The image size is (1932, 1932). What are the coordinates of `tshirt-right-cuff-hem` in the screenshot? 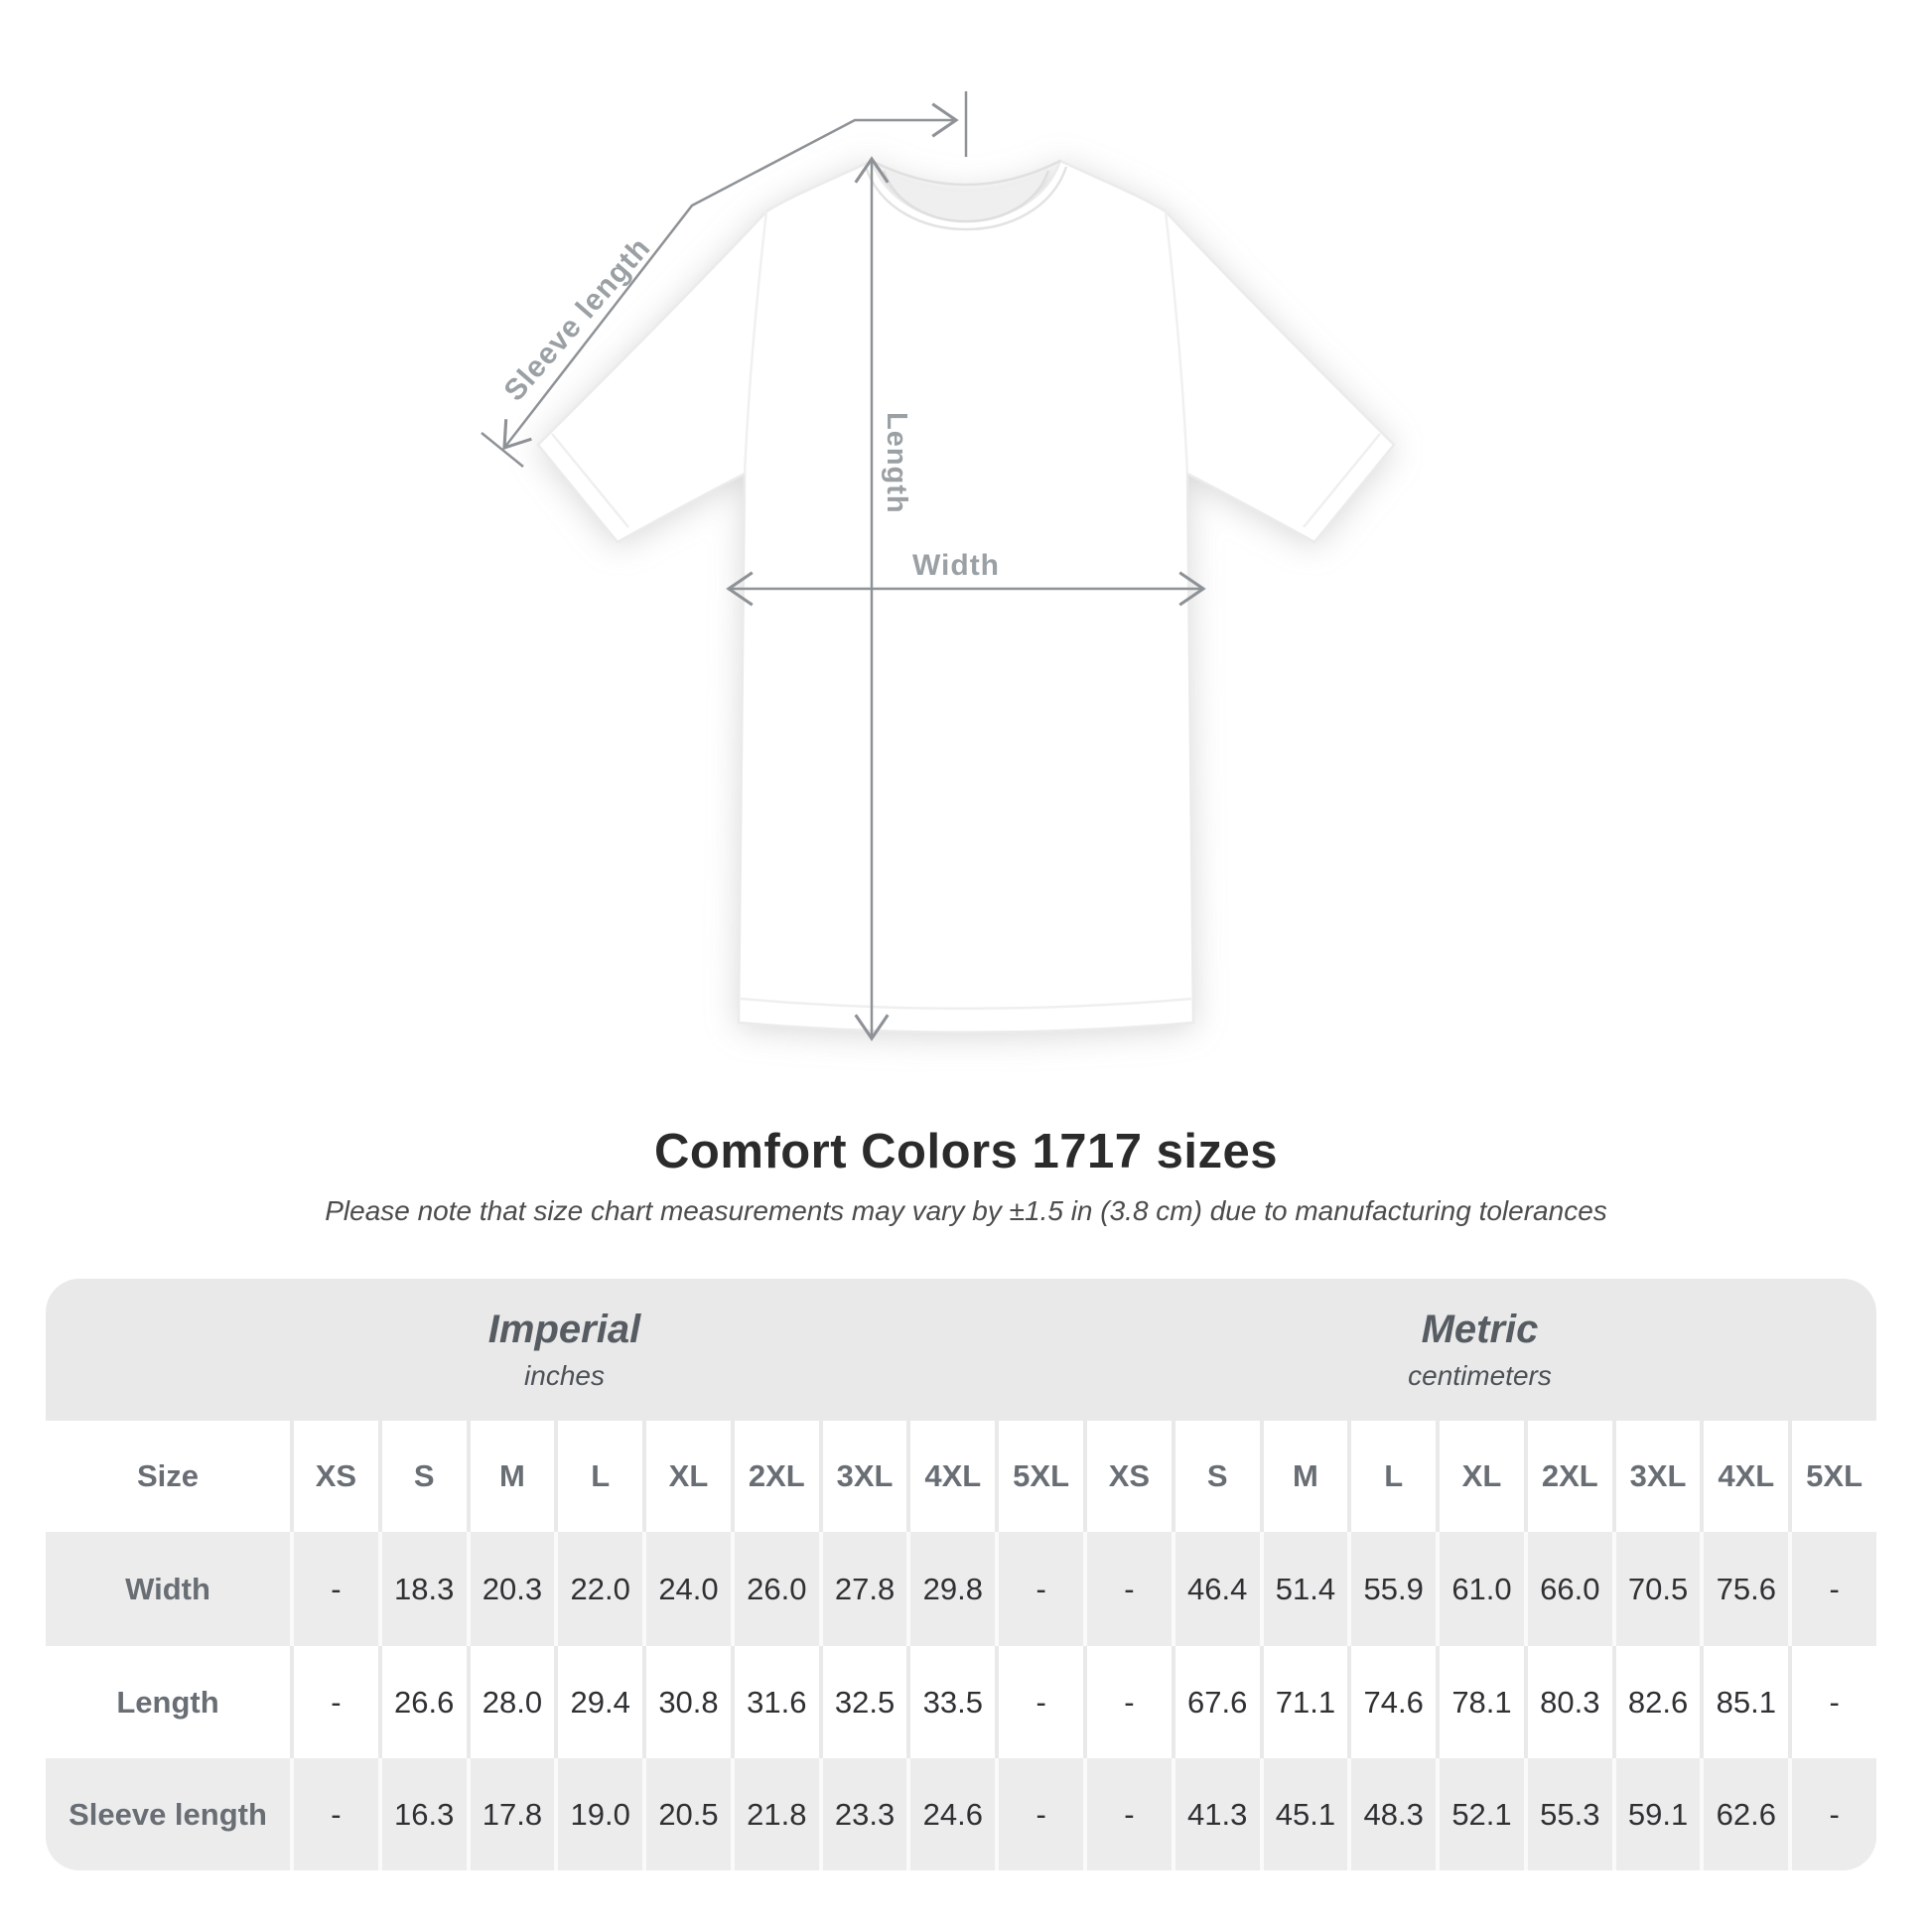 It's located at (1342, 481).